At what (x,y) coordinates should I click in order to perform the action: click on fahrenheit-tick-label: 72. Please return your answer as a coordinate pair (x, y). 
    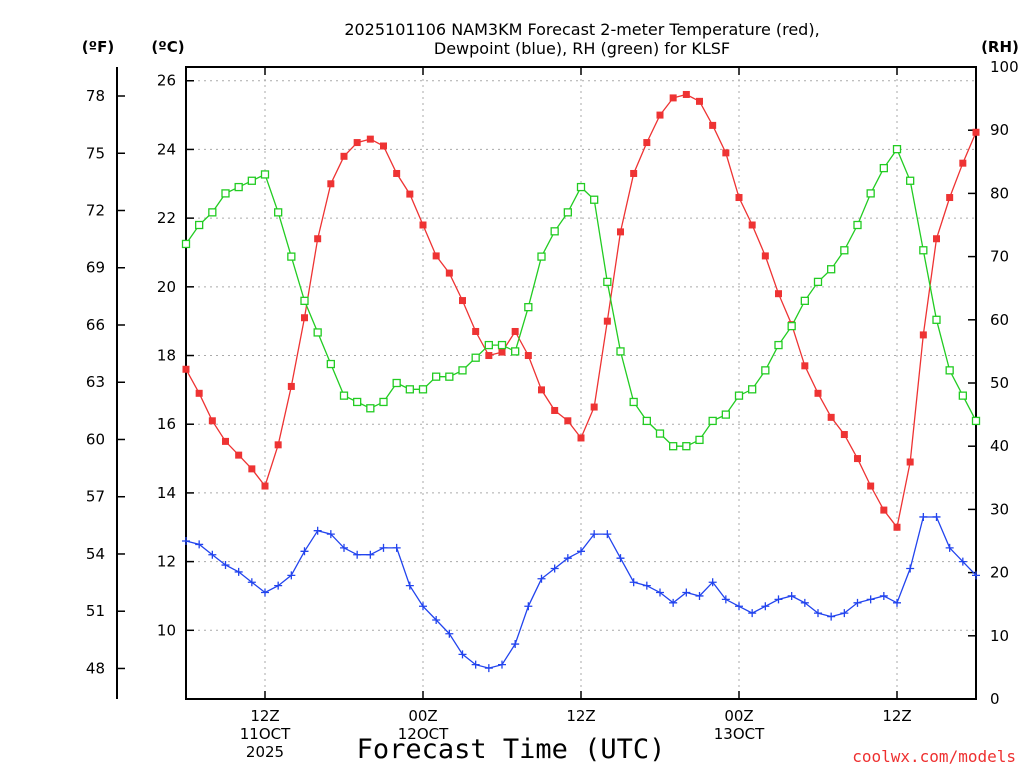
    Looking at the image, I should click on (95, 210).